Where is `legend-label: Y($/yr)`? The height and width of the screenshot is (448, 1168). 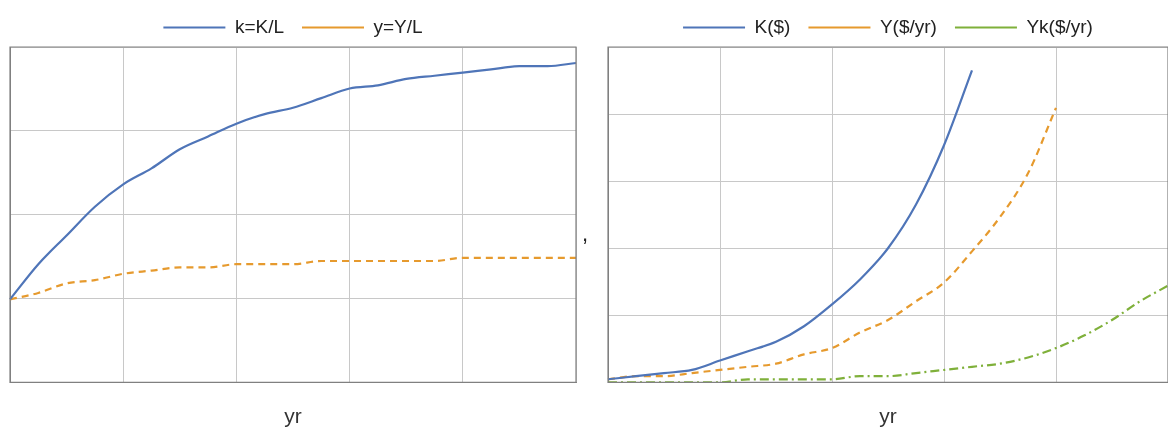
legend-label: Y($/yr) is located at coordinates (908, 26).